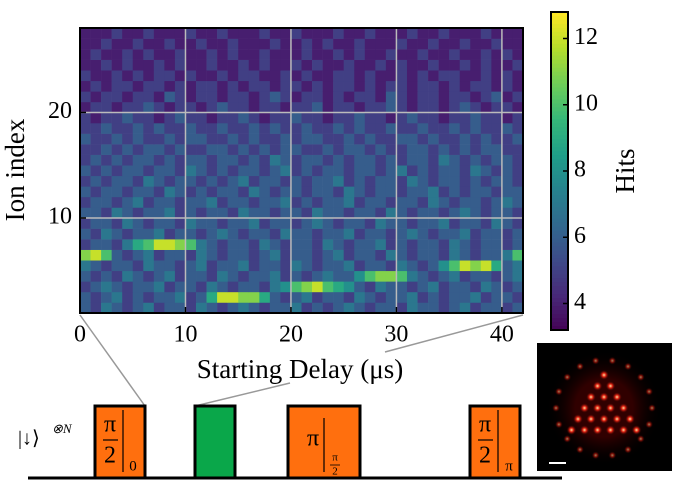  Describe the element at coordinates (485, 456) in the screenshot. I see `pulse-bottom: 2` at that location.